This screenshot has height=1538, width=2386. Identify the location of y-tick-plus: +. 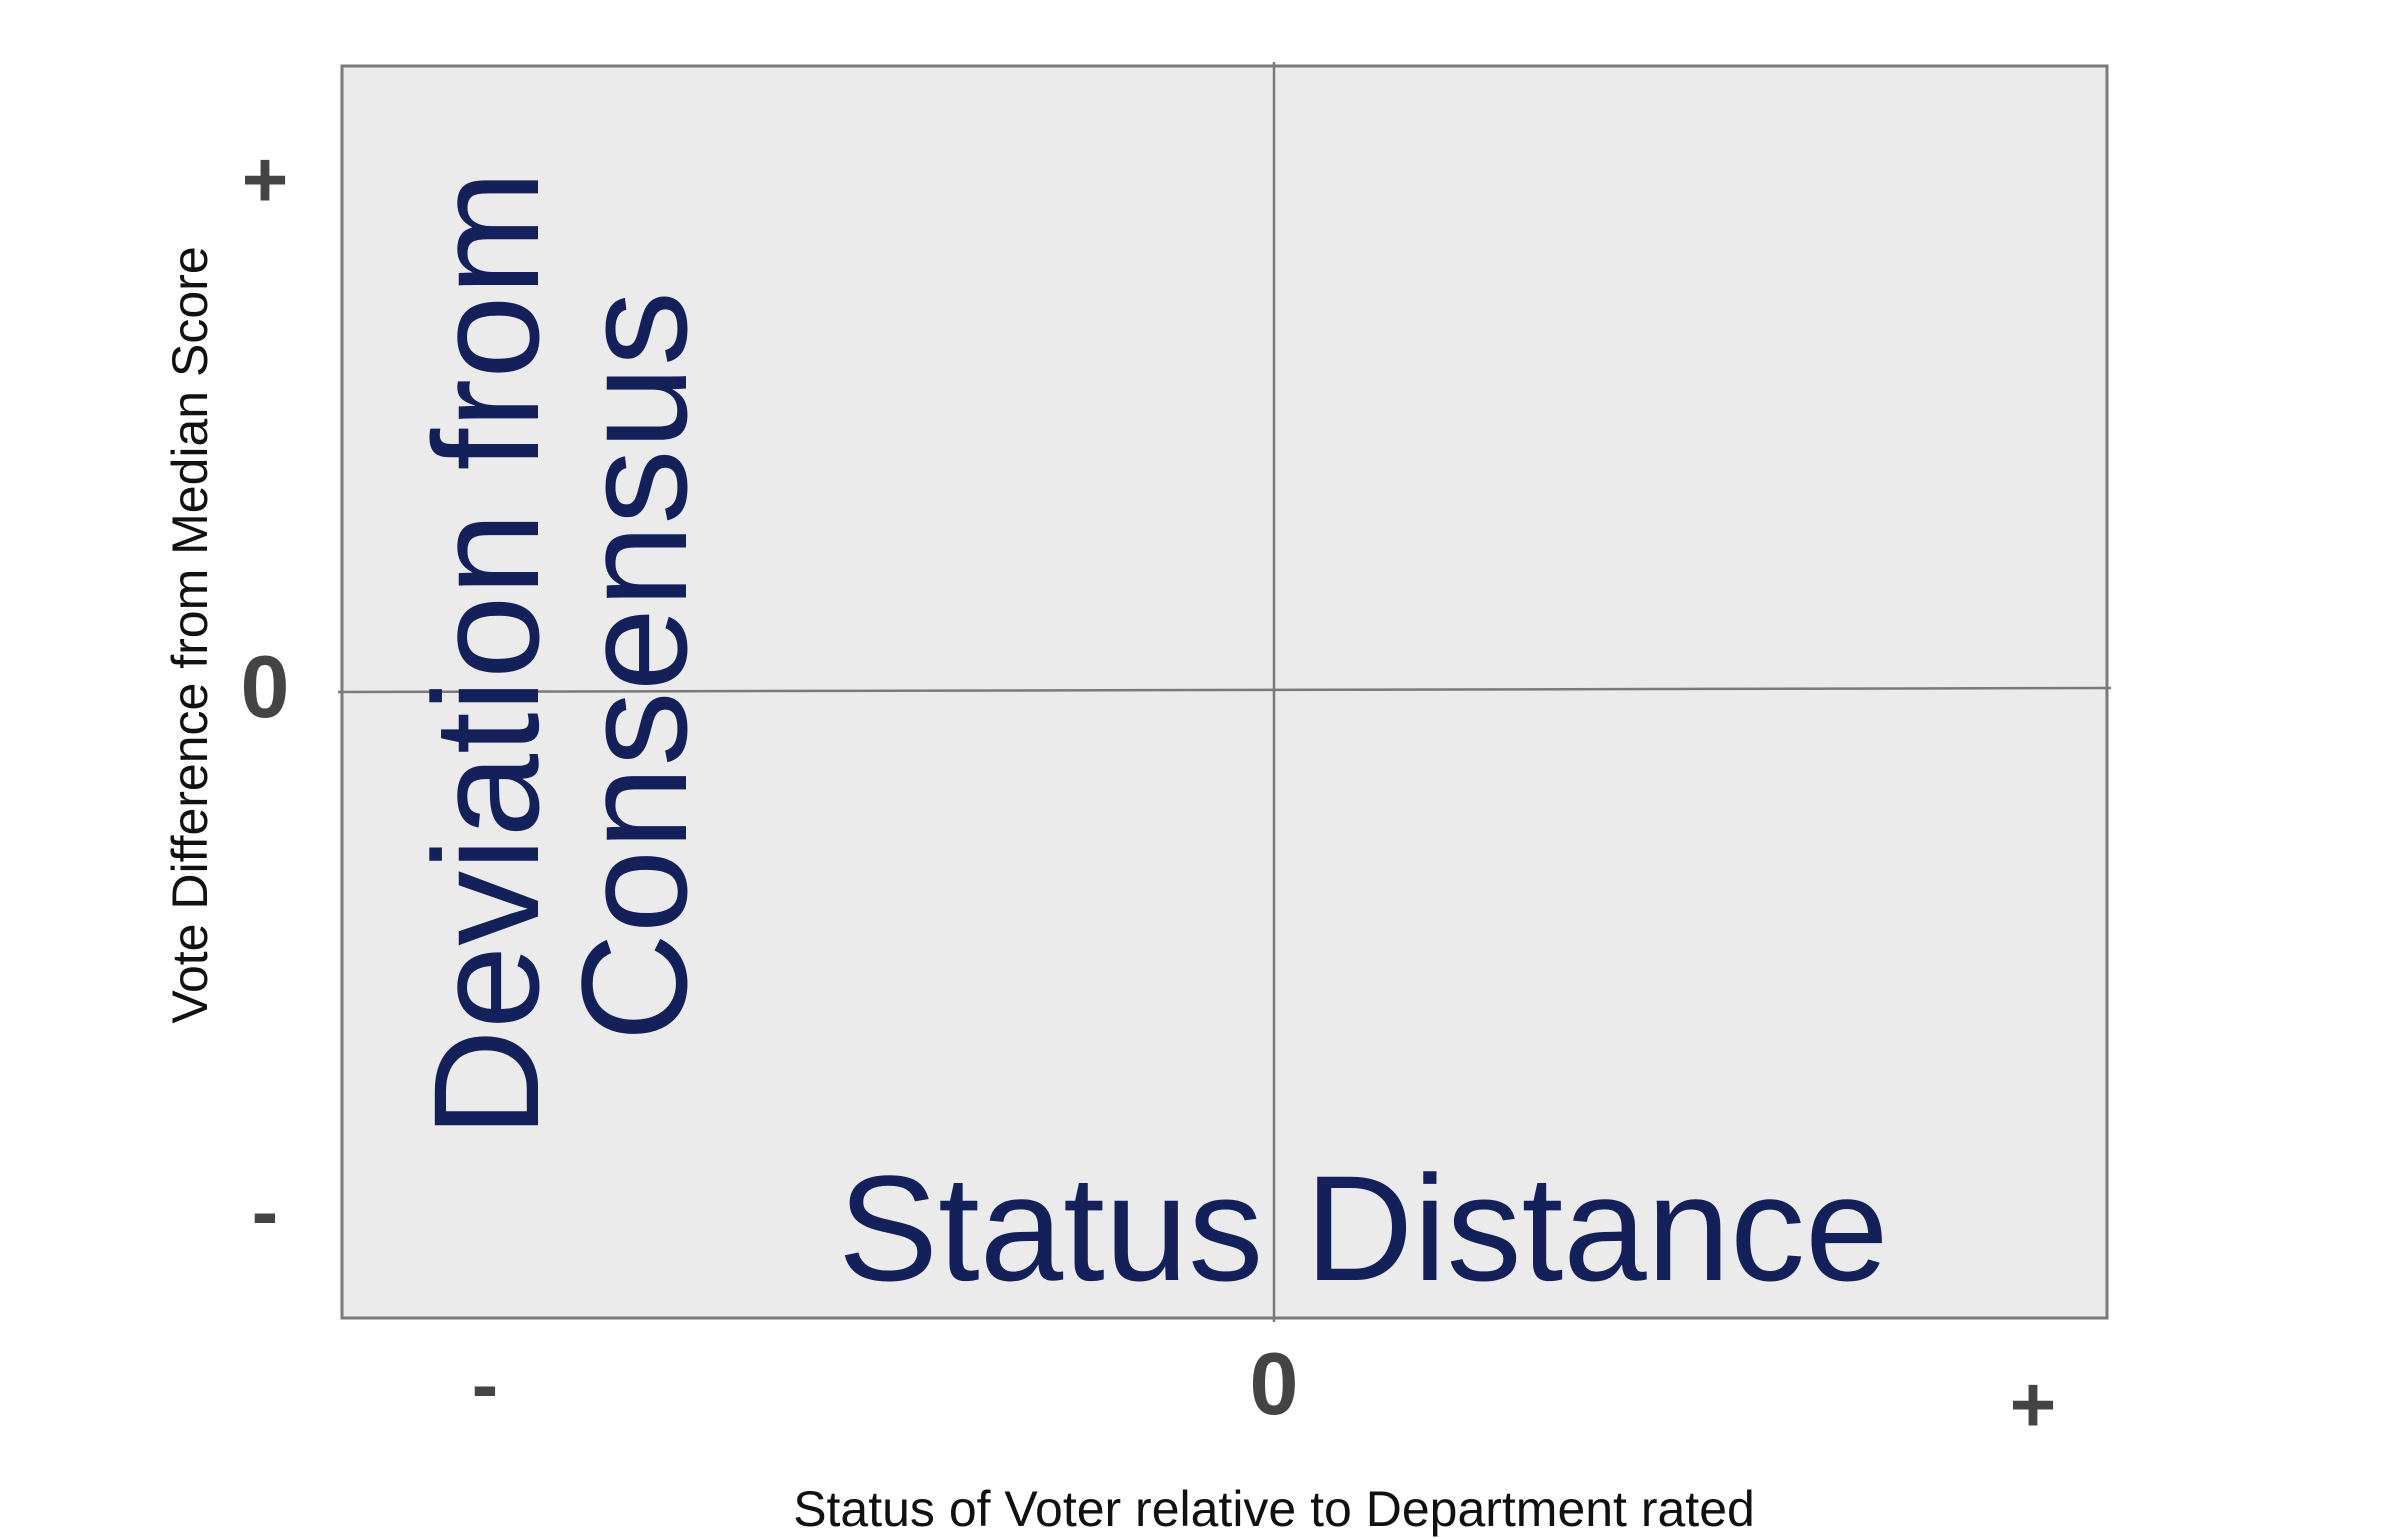
(265, 179).